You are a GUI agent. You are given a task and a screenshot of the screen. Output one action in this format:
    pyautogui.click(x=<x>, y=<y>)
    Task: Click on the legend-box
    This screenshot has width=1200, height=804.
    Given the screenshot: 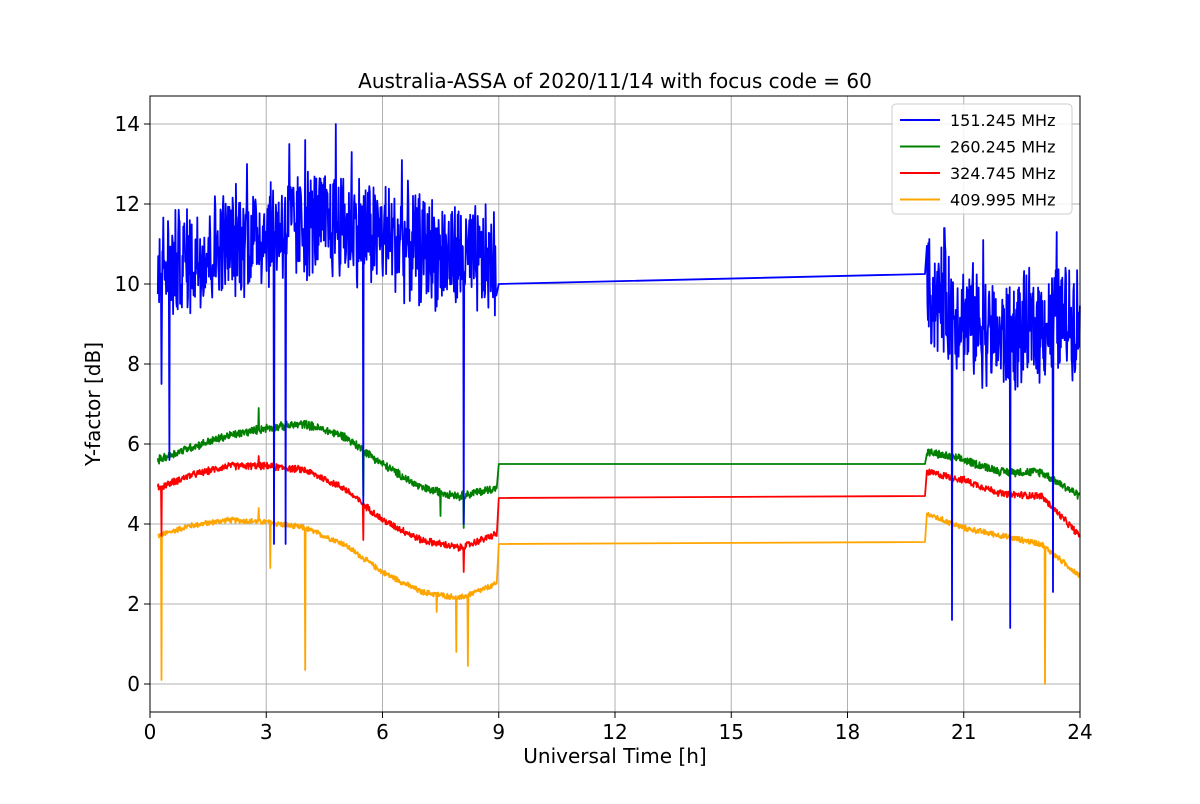 What is the action you would take?
    pyautogui.click(x=982, y=159)
    